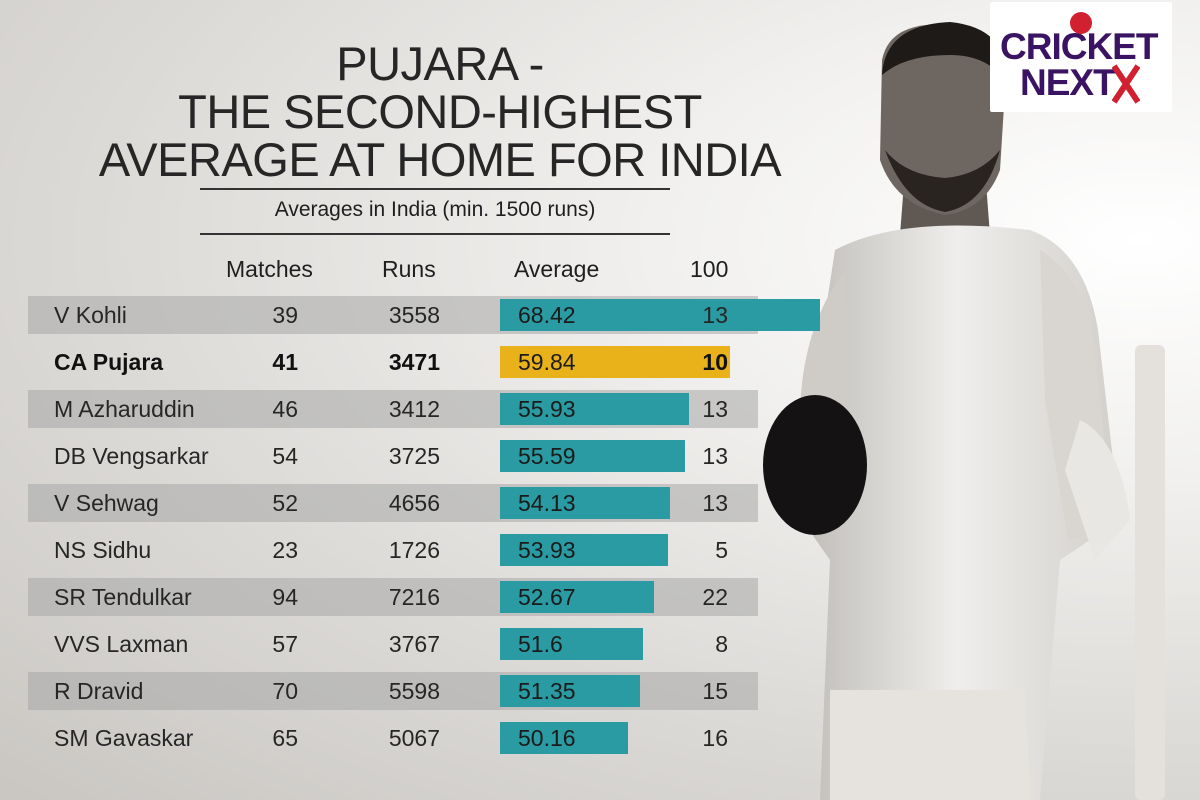 The height and width of the screenshot is (800, 1200). I want to click on table-row: R Dravid 70 5598 51.35 15, so click(393, 691).